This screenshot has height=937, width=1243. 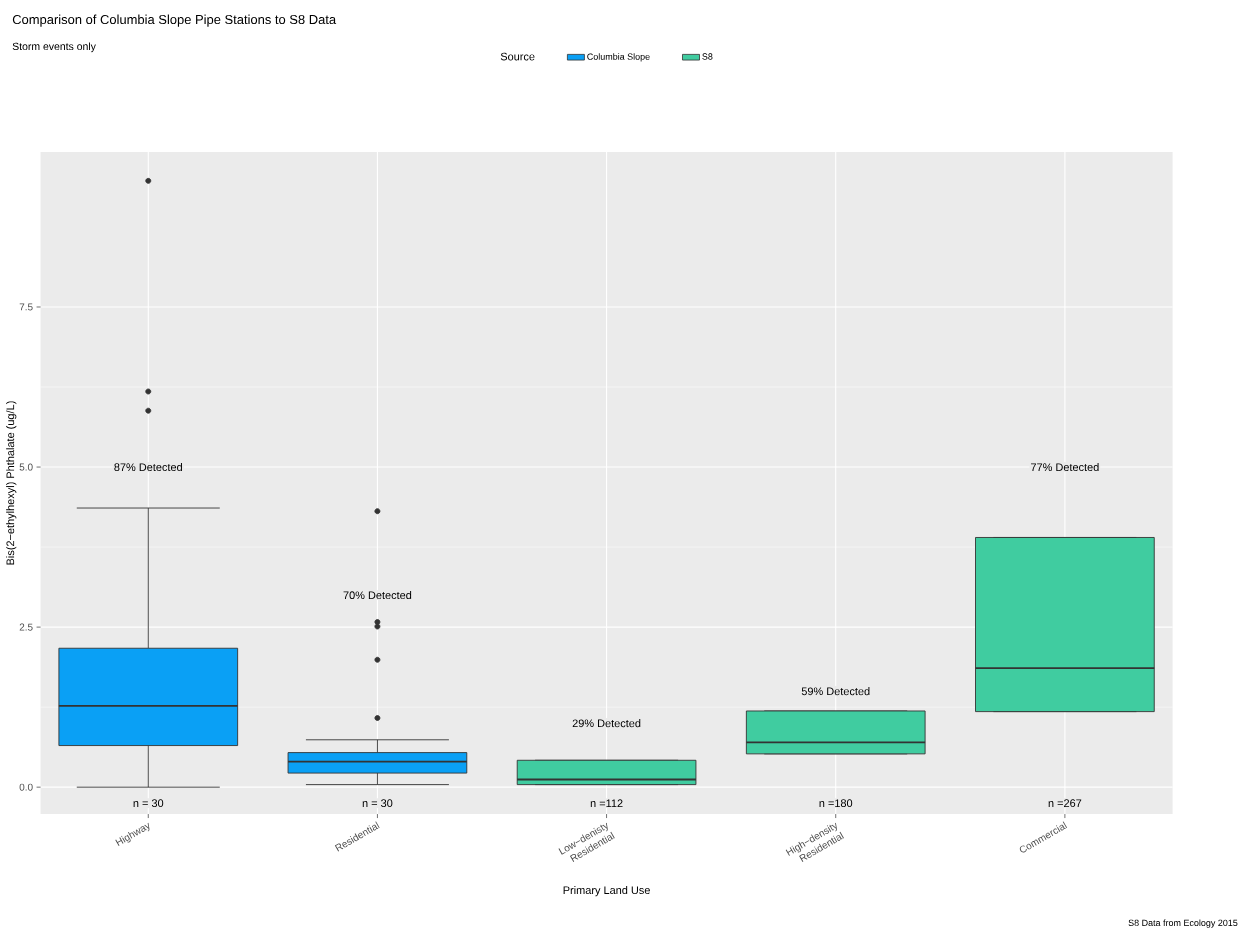 I want to click on y-axis-title: Bis(2−ethylhexyl) Phthalate (ug/L), so click(x=11, y=483).